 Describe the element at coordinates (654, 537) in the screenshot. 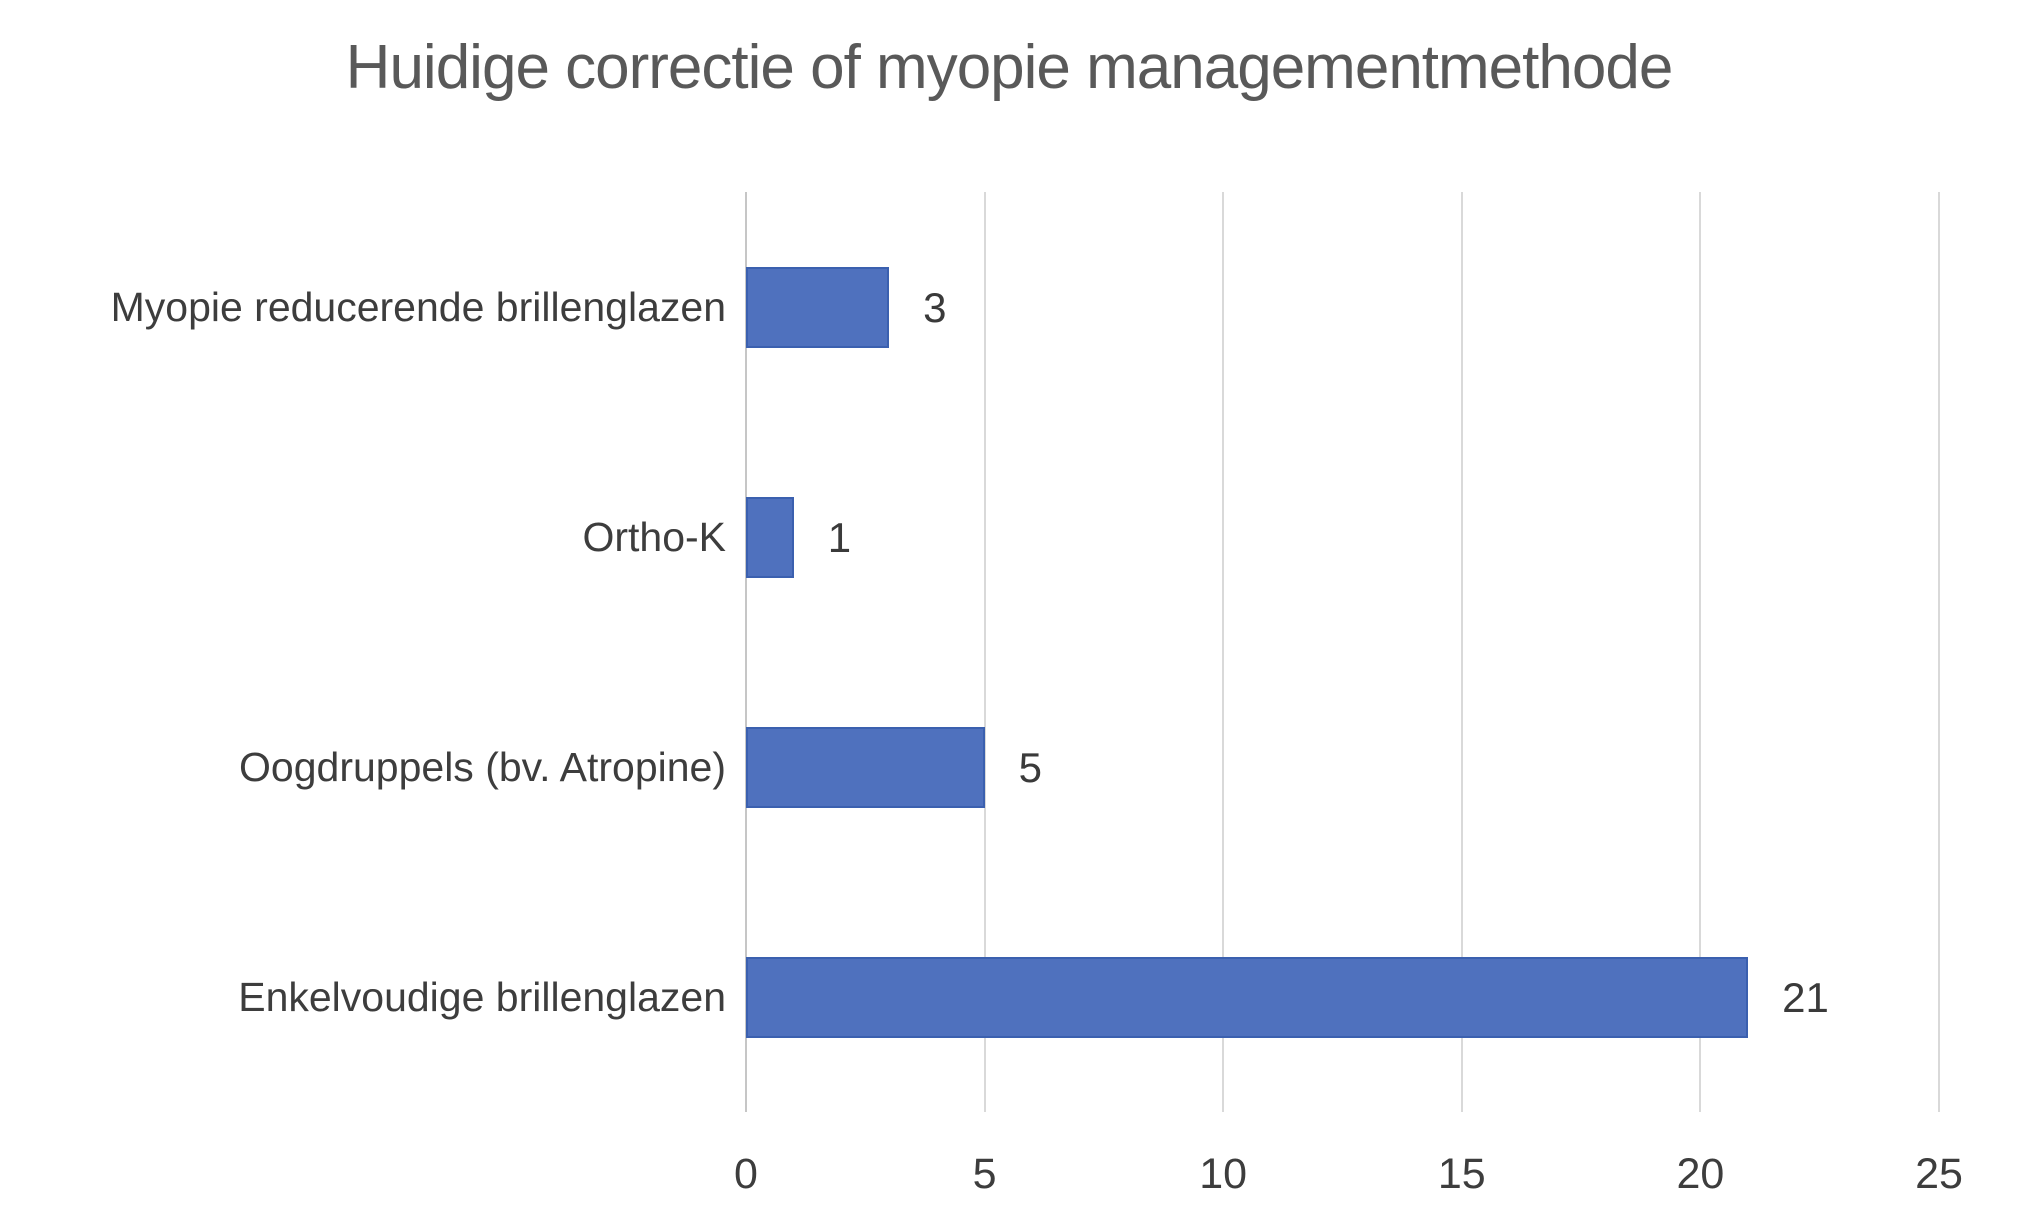

I see `category-label: Ortho-K` at that location.